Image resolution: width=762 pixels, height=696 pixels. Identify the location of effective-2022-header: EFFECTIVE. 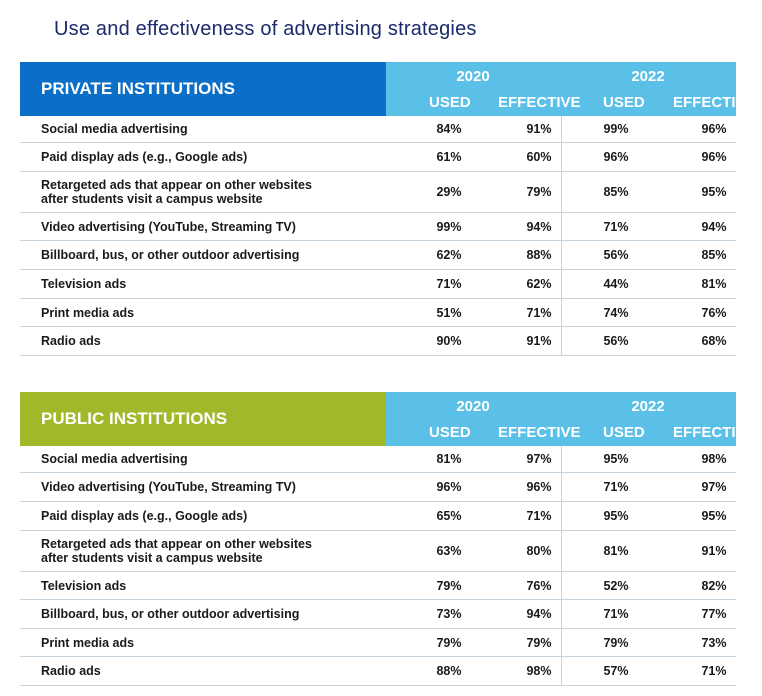
(714, 432).